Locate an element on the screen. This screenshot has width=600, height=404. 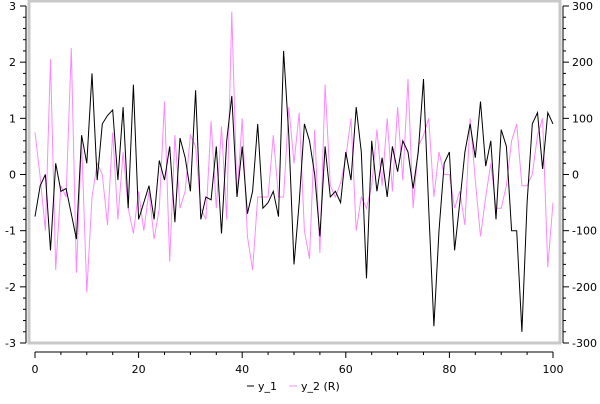
x-tick-label: 100 is located at coordinates (553, 369).